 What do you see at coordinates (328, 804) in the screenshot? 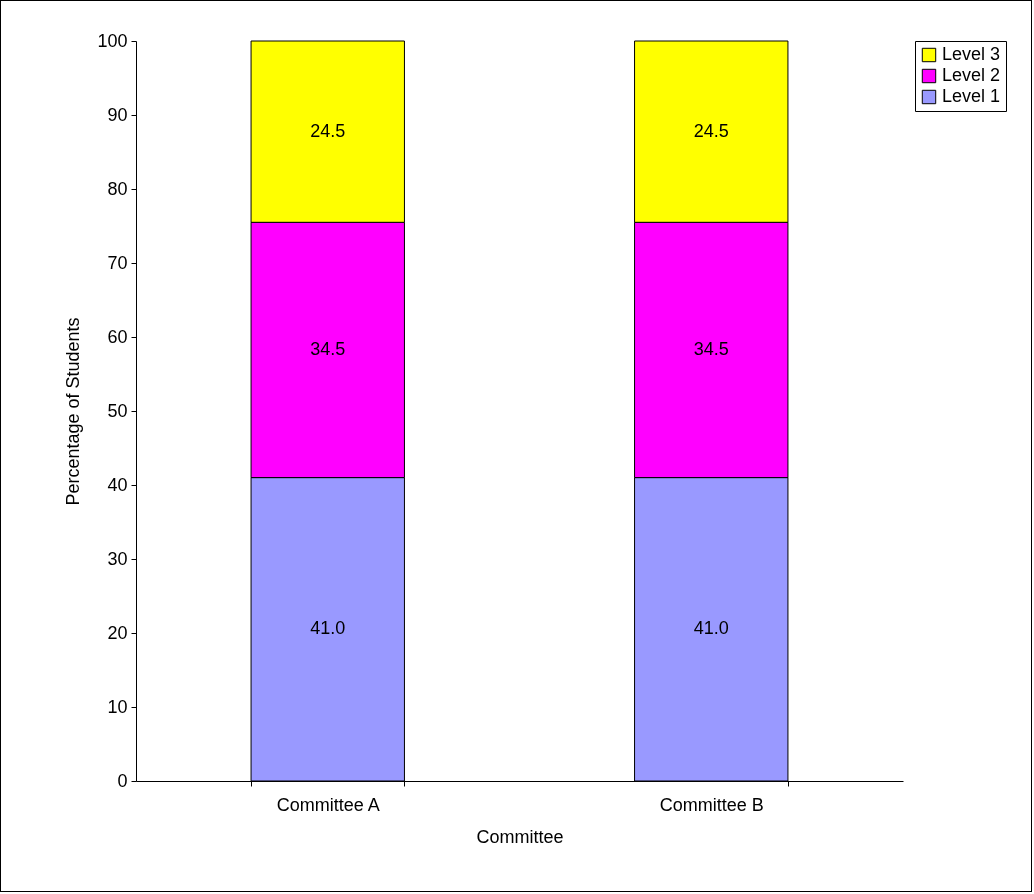
I see `x-tick-label: Committee A` at bounding box center [328, 804].